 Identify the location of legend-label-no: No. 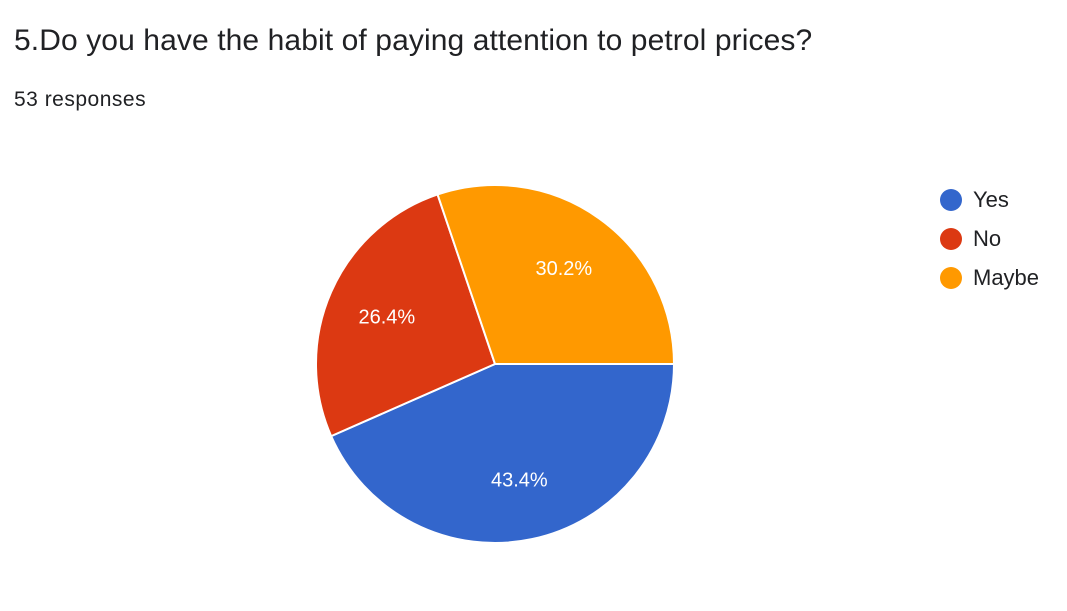
(987, 238).